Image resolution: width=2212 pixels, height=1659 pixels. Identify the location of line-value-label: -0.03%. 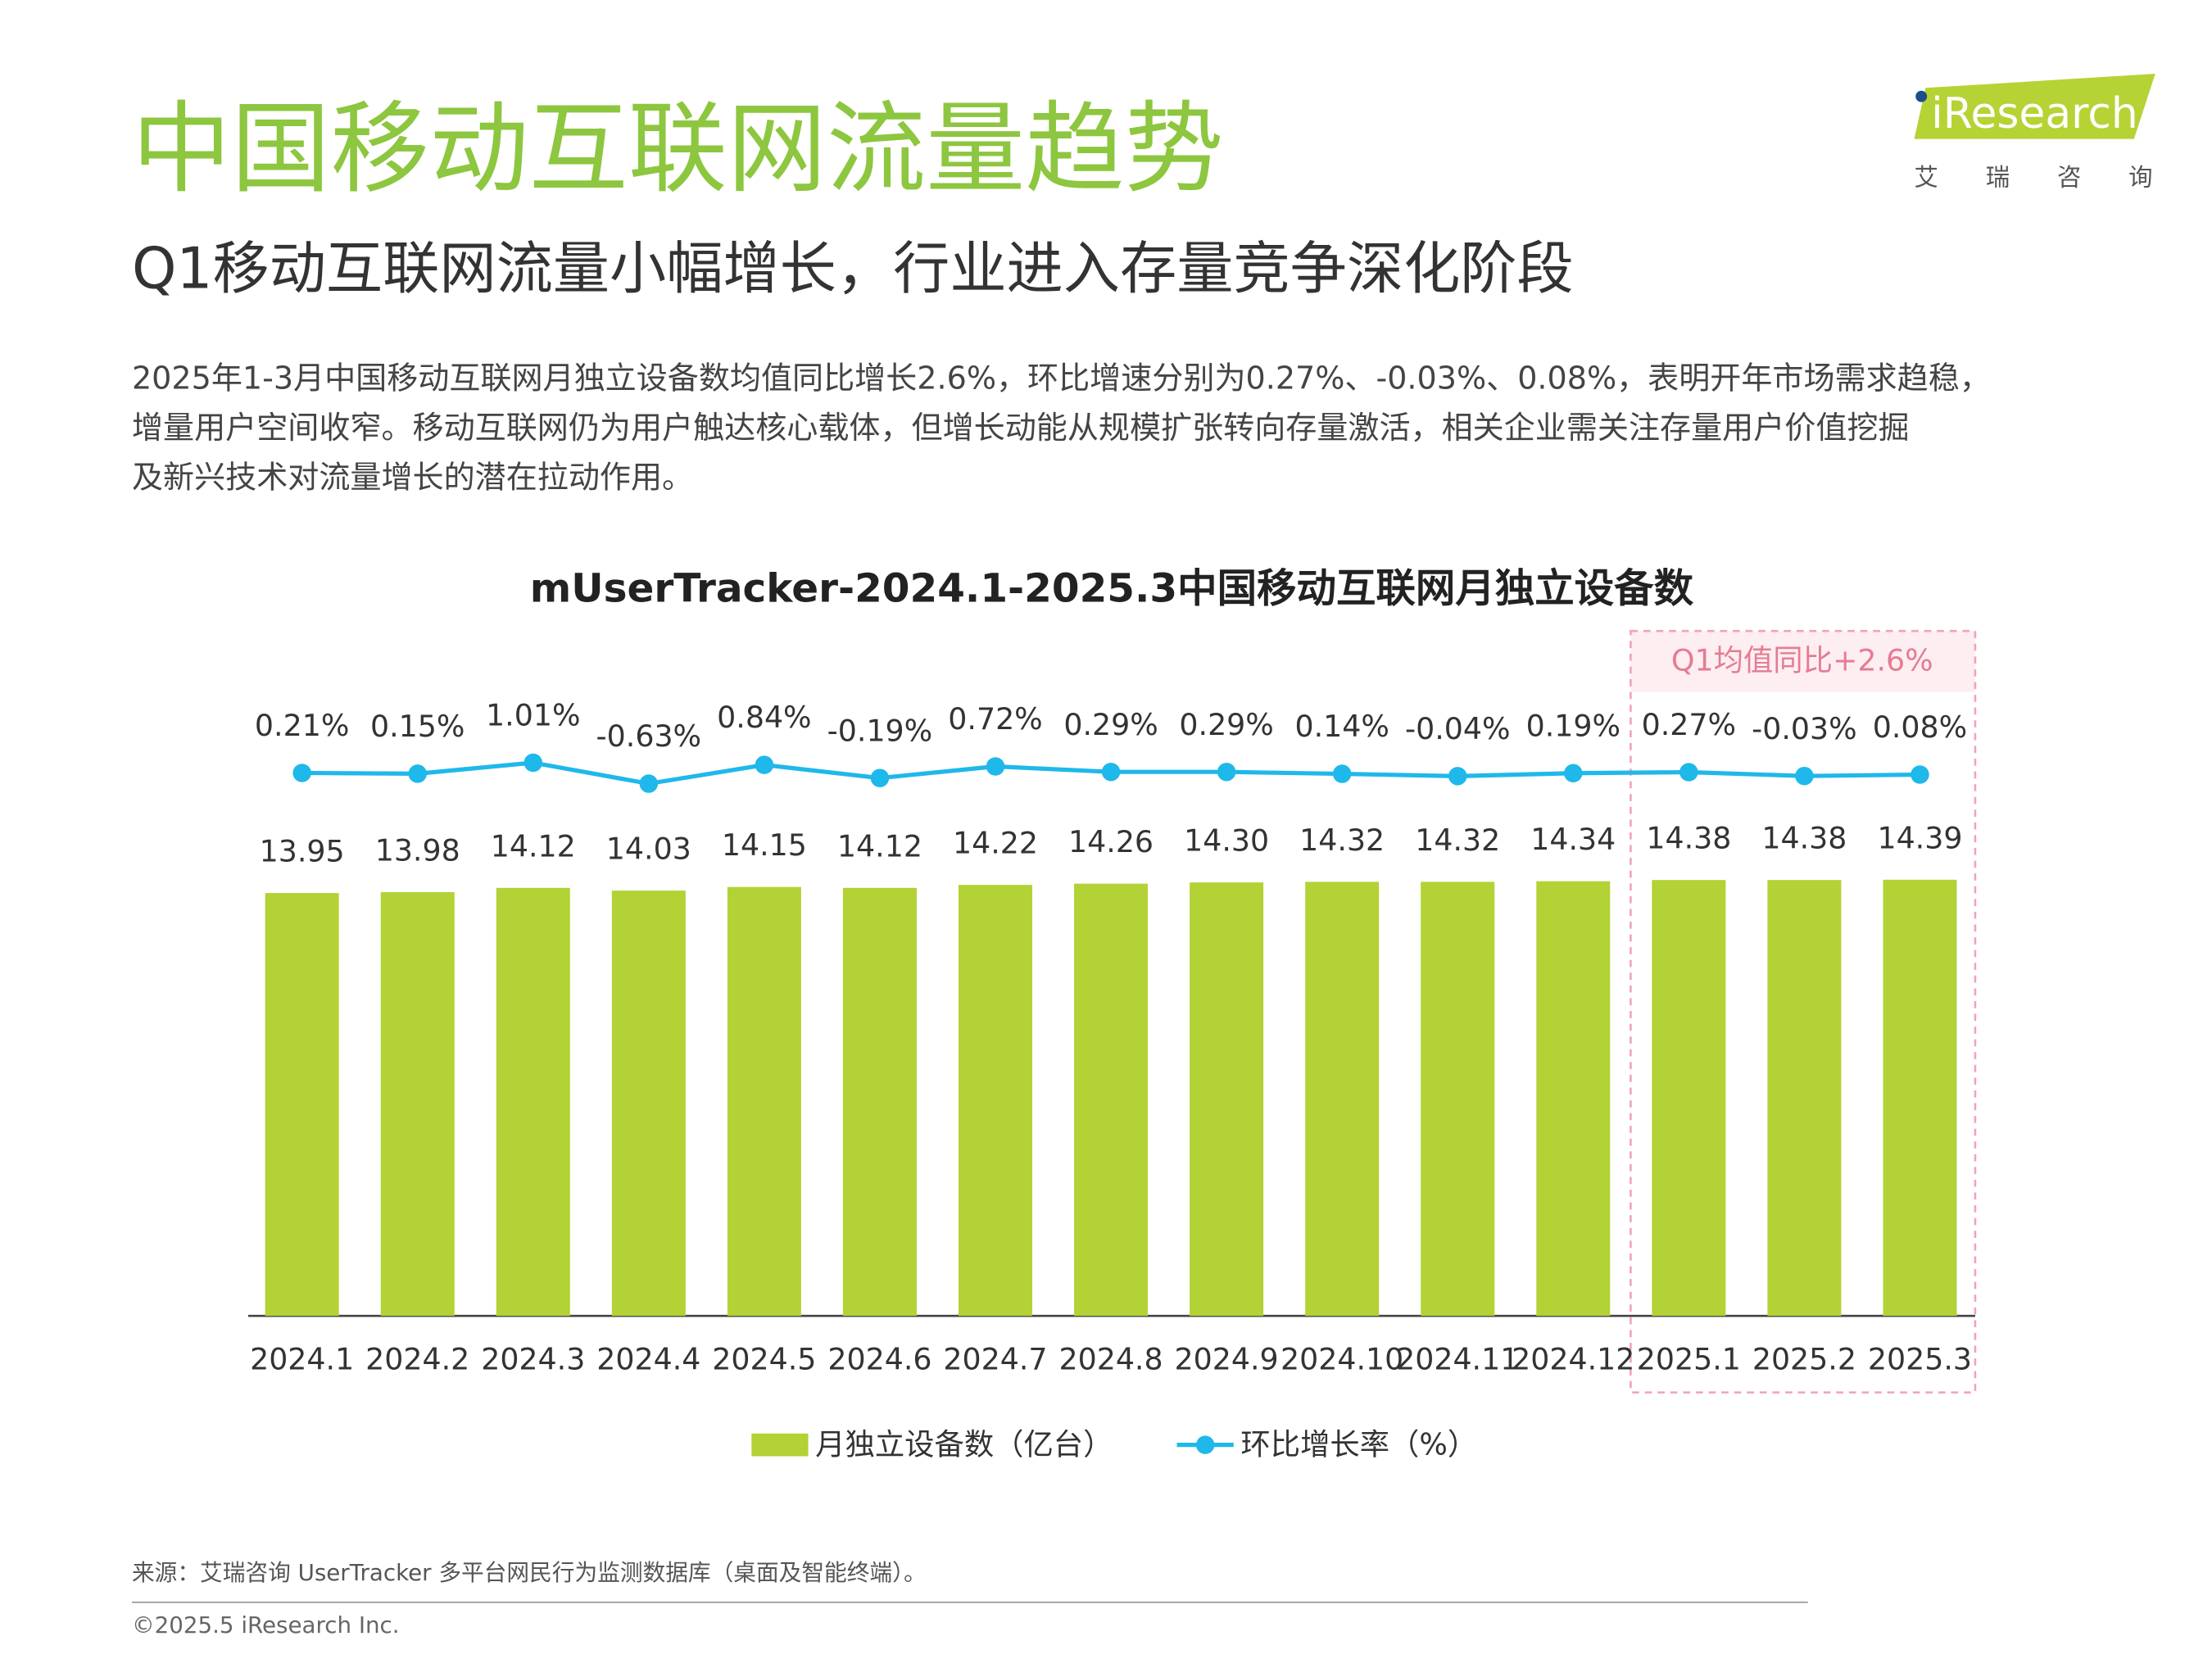
(1804, 728).